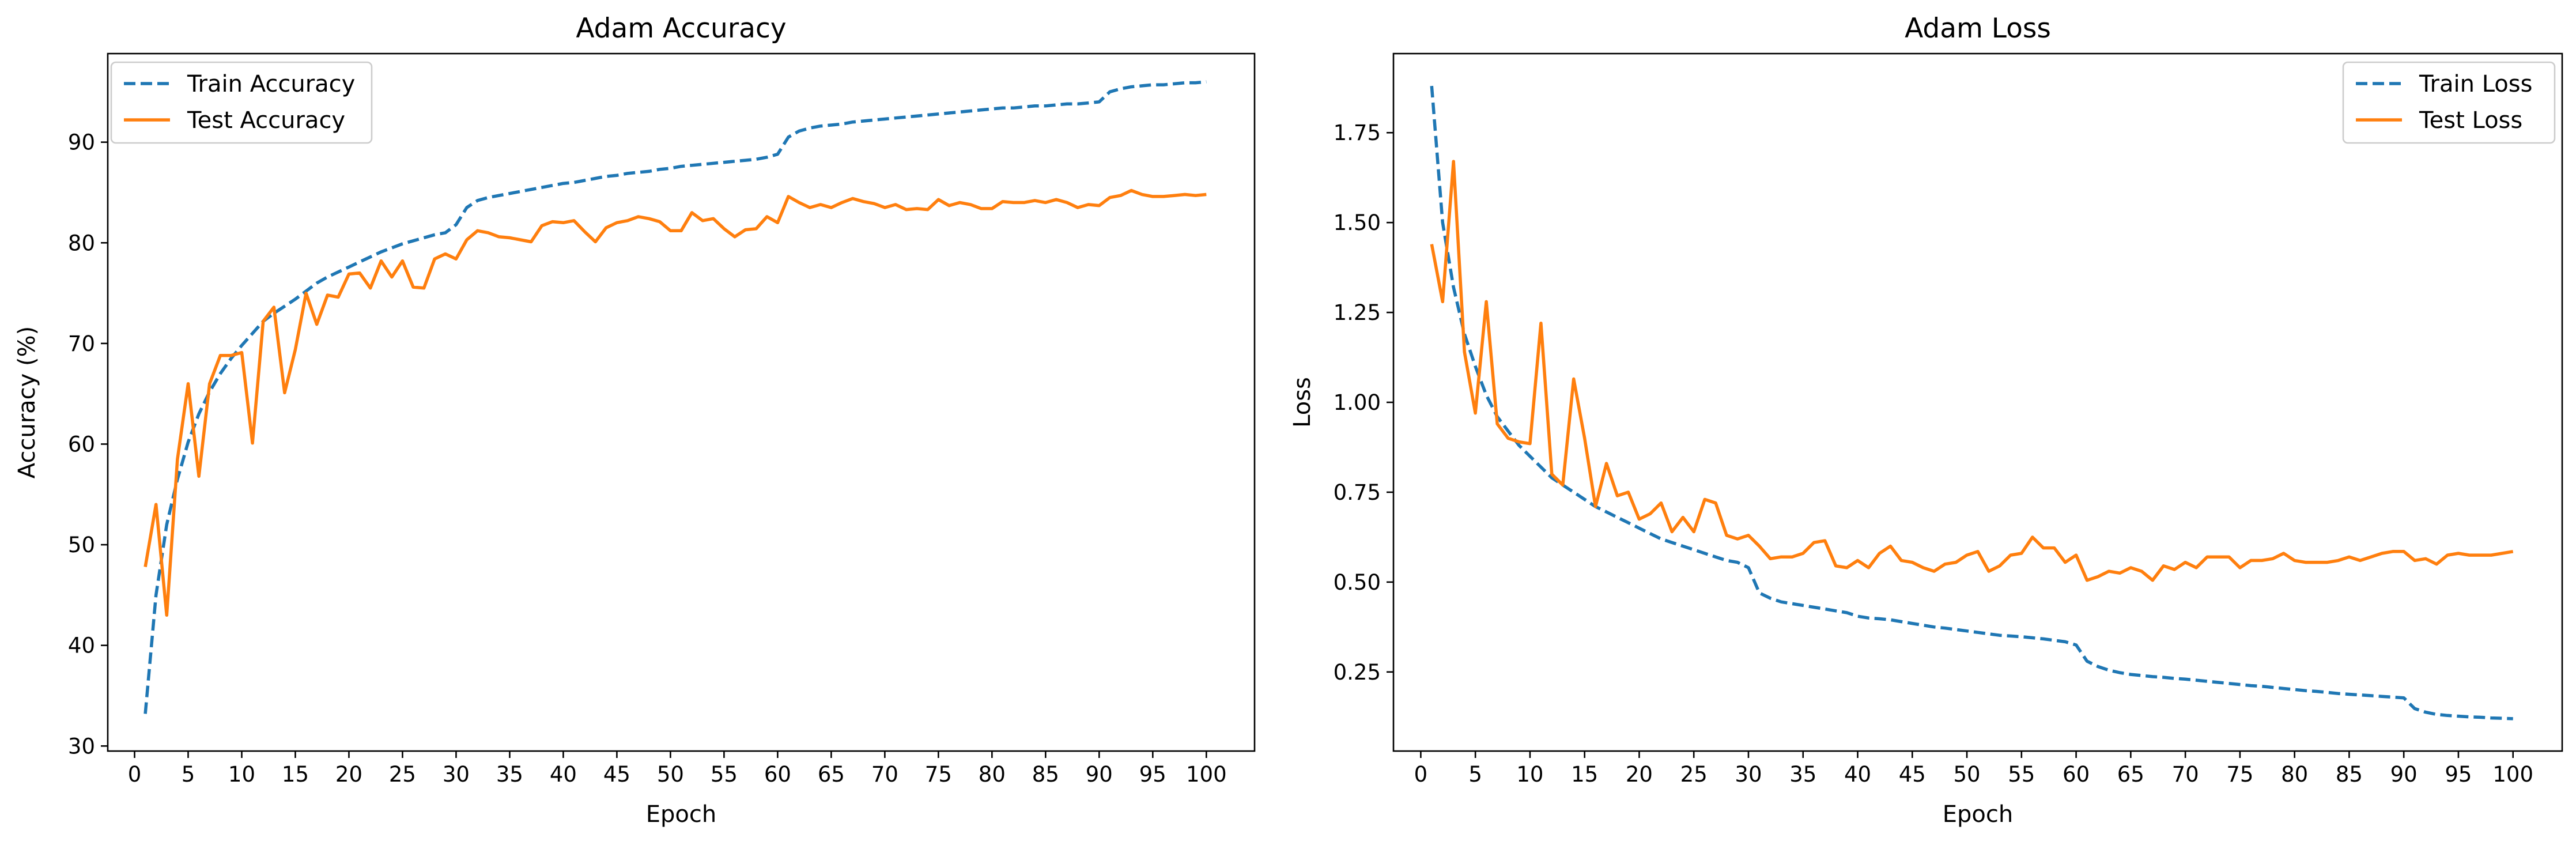 The image size is (2576, 845). Describe the element at coordinates (724, 774) in the screenshot. I see `accuracy-x-tick-label: 55` at that location.